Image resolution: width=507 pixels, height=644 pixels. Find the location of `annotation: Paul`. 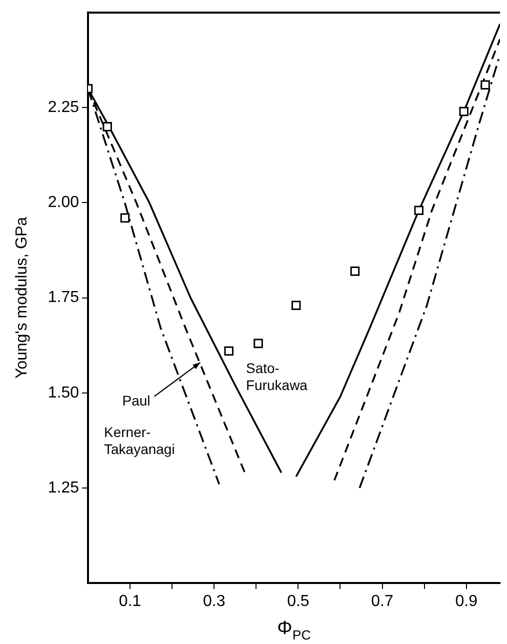

annotation: Paul is located at coordinates (136, 400).